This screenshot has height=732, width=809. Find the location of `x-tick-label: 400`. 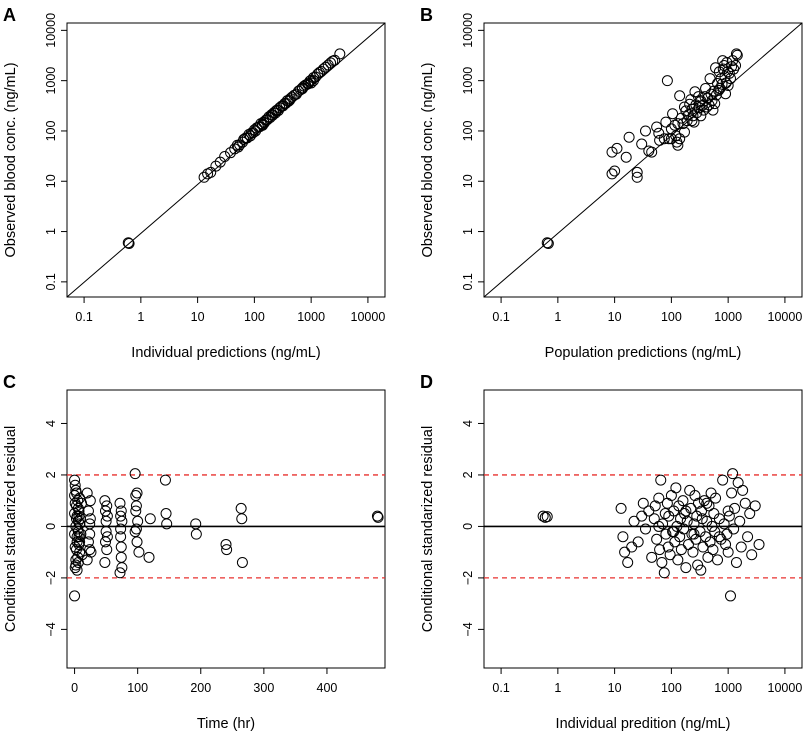

x-tick-label: 400 is located at coordinates (327, 688).